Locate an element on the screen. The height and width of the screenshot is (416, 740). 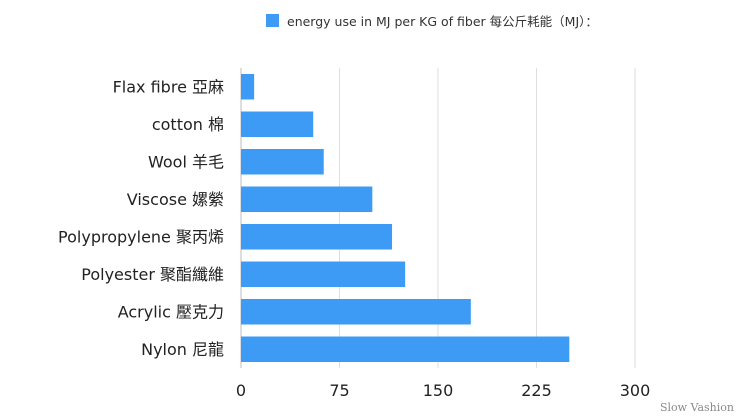
x-tick-label: 0 is located at coordinates (241, 390).